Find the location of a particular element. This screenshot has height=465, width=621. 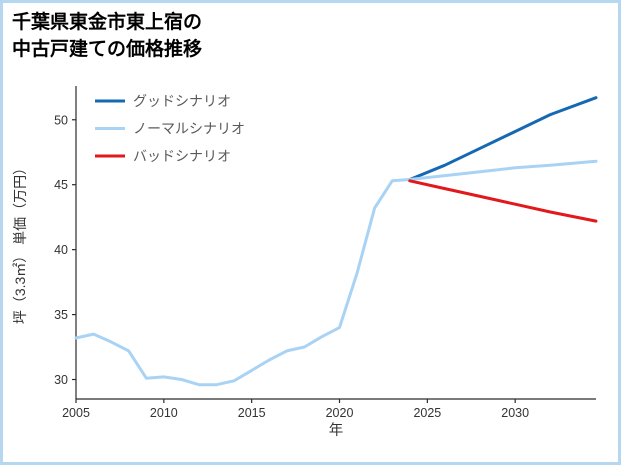

x-axis-title: 年 is located at coordinates (336, 430).